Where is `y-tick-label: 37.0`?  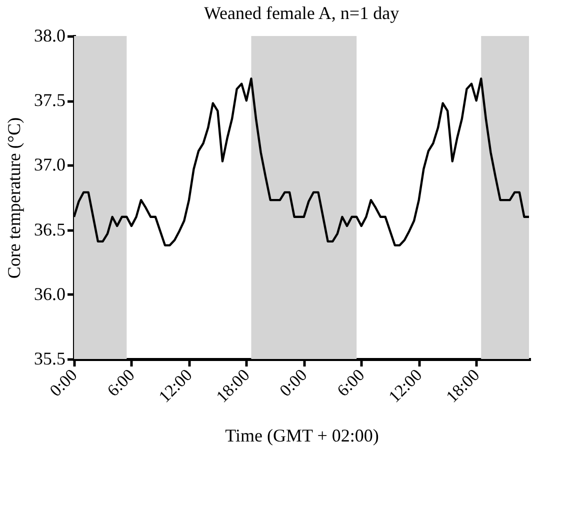
y-tick-label: 37.0 is located at coordinates (50, 164).